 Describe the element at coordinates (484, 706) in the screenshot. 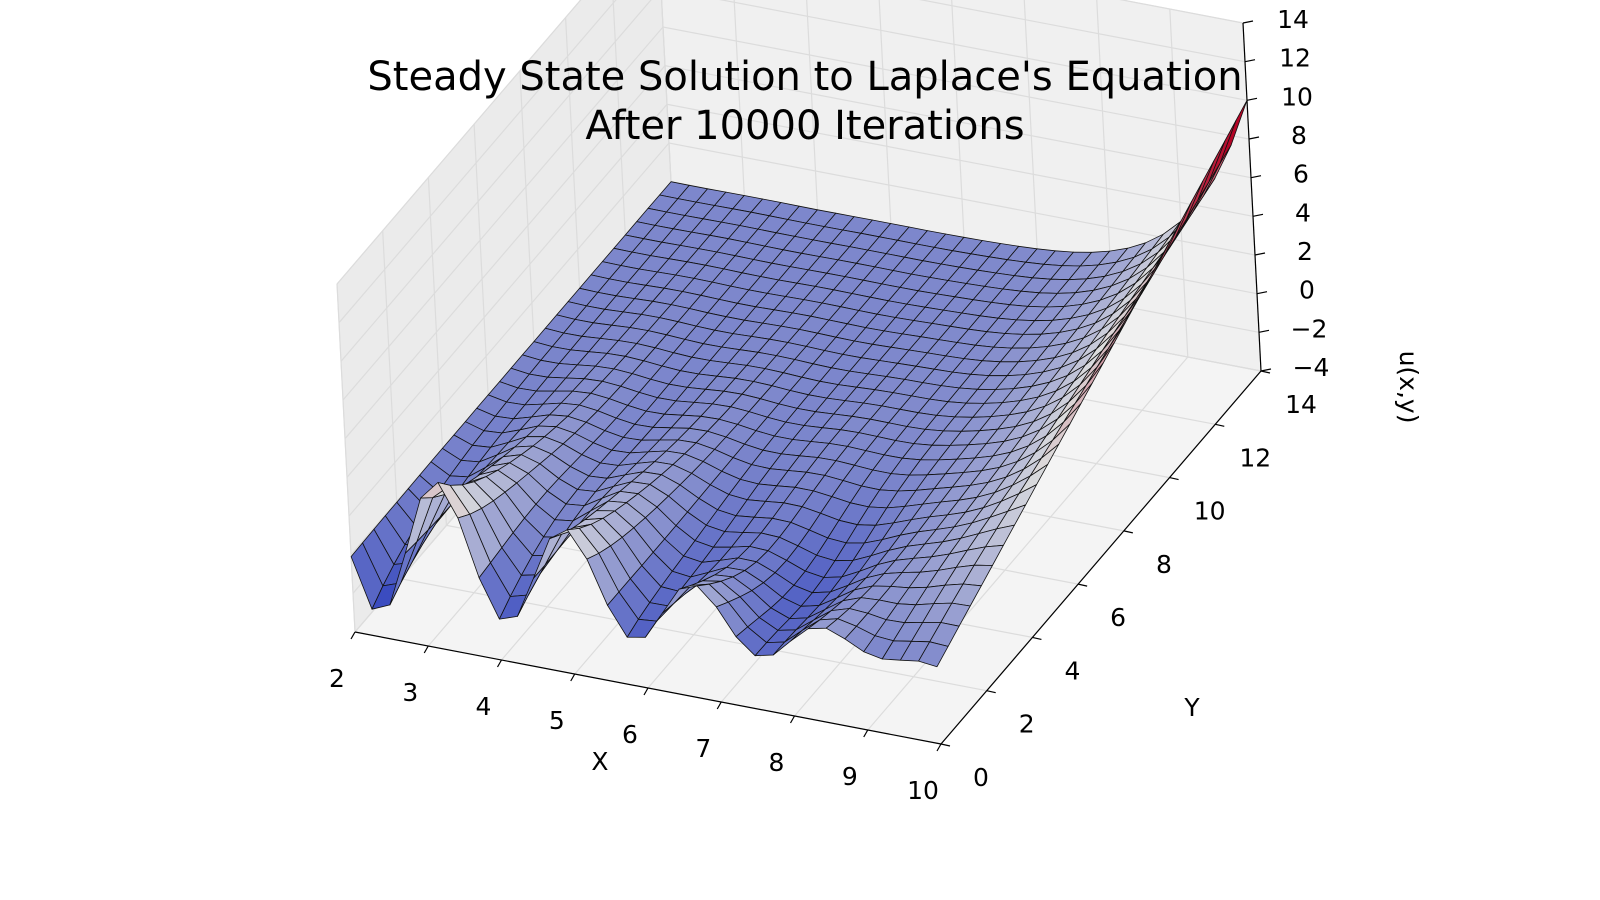

I see `x-tick-label: 4` at that location.